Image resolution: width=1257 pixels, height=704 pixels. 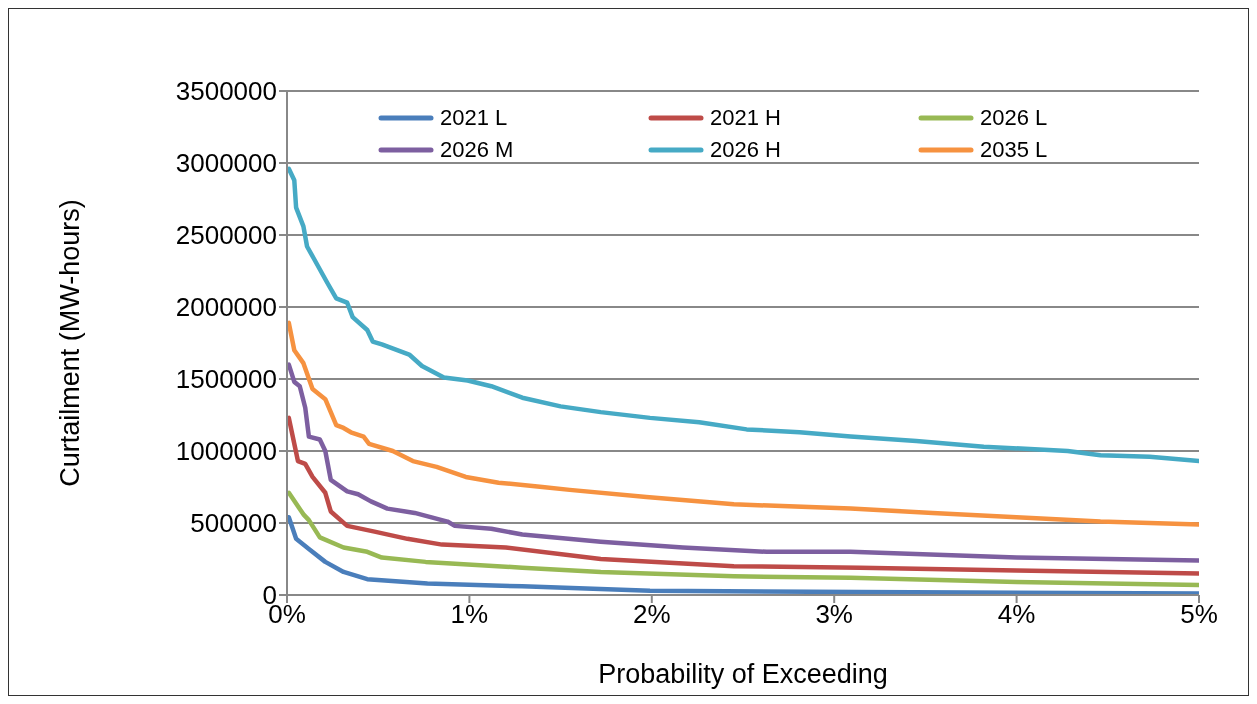 What do you see at coordinates (469, 614) in the screenshot?
I see `x-tick-label: 1%` at bounding box center [469, 614].